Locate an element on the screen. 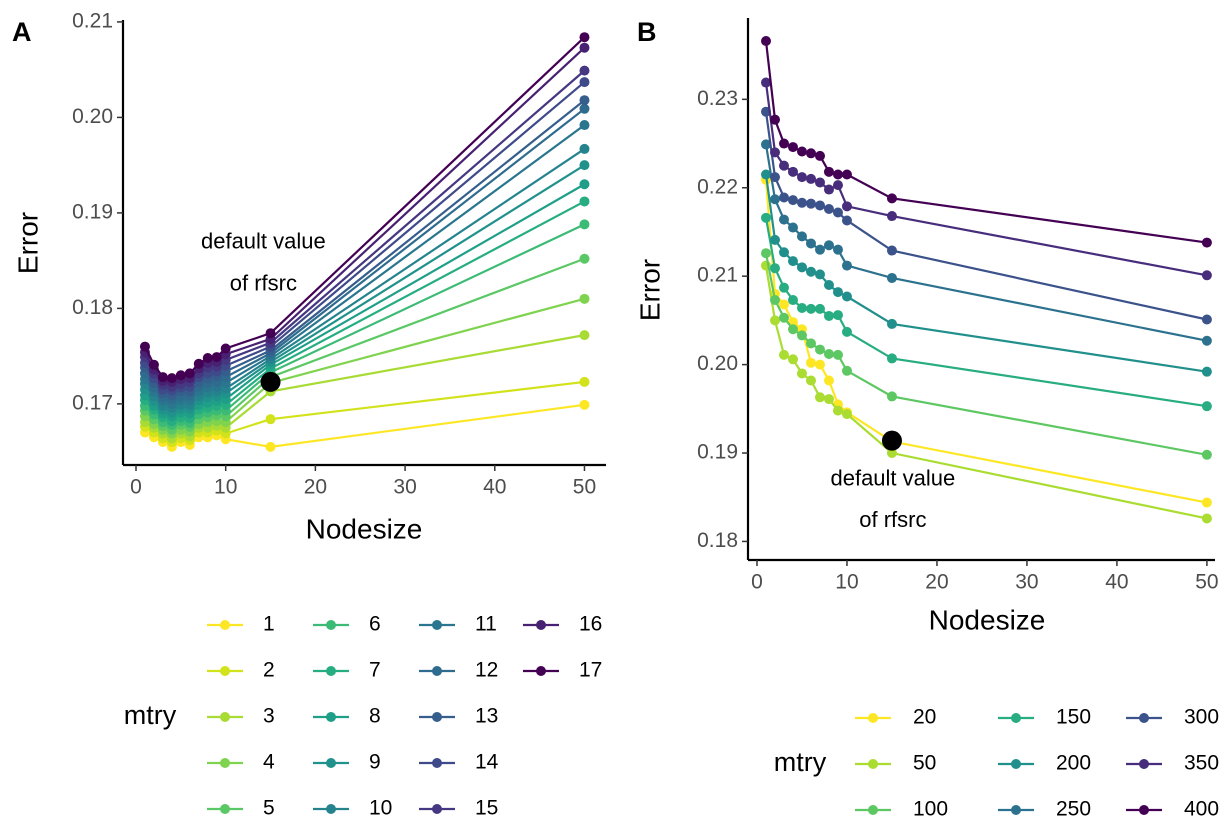 This screenshot has width=1224, height=820. panel-label: B is located at coordinates (647, 32).